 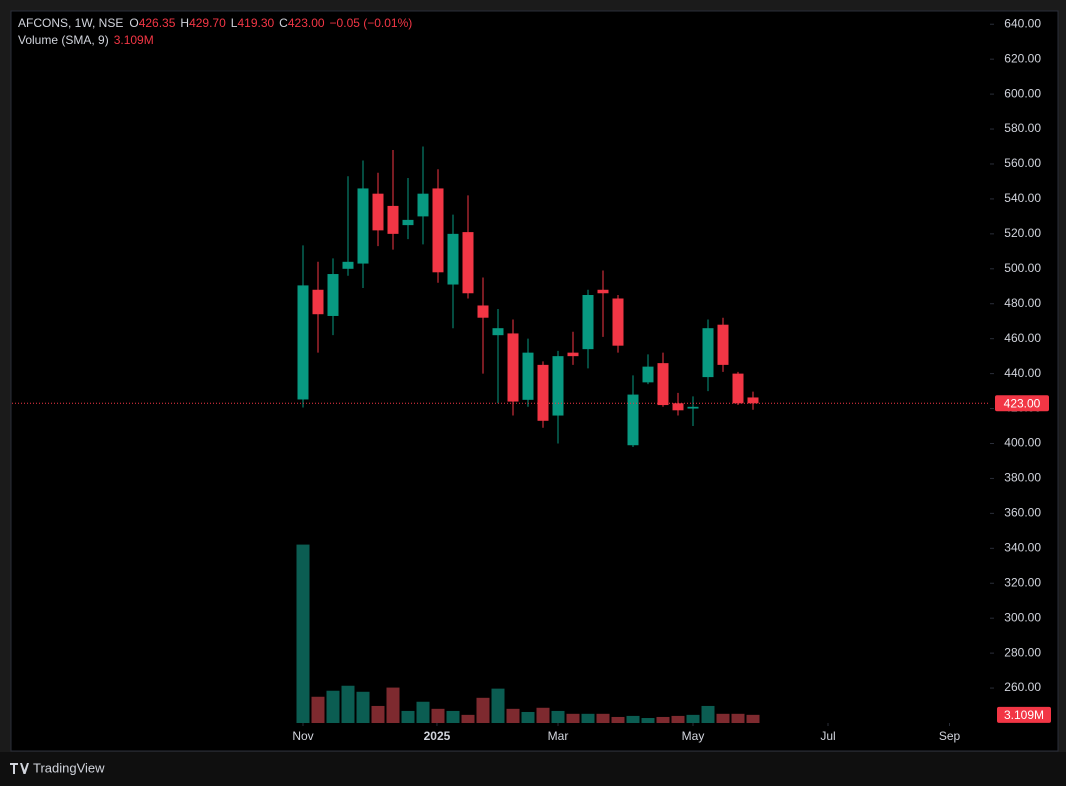 I want to click on y-tick-label: 500.00, so click(x=1022, y=268).